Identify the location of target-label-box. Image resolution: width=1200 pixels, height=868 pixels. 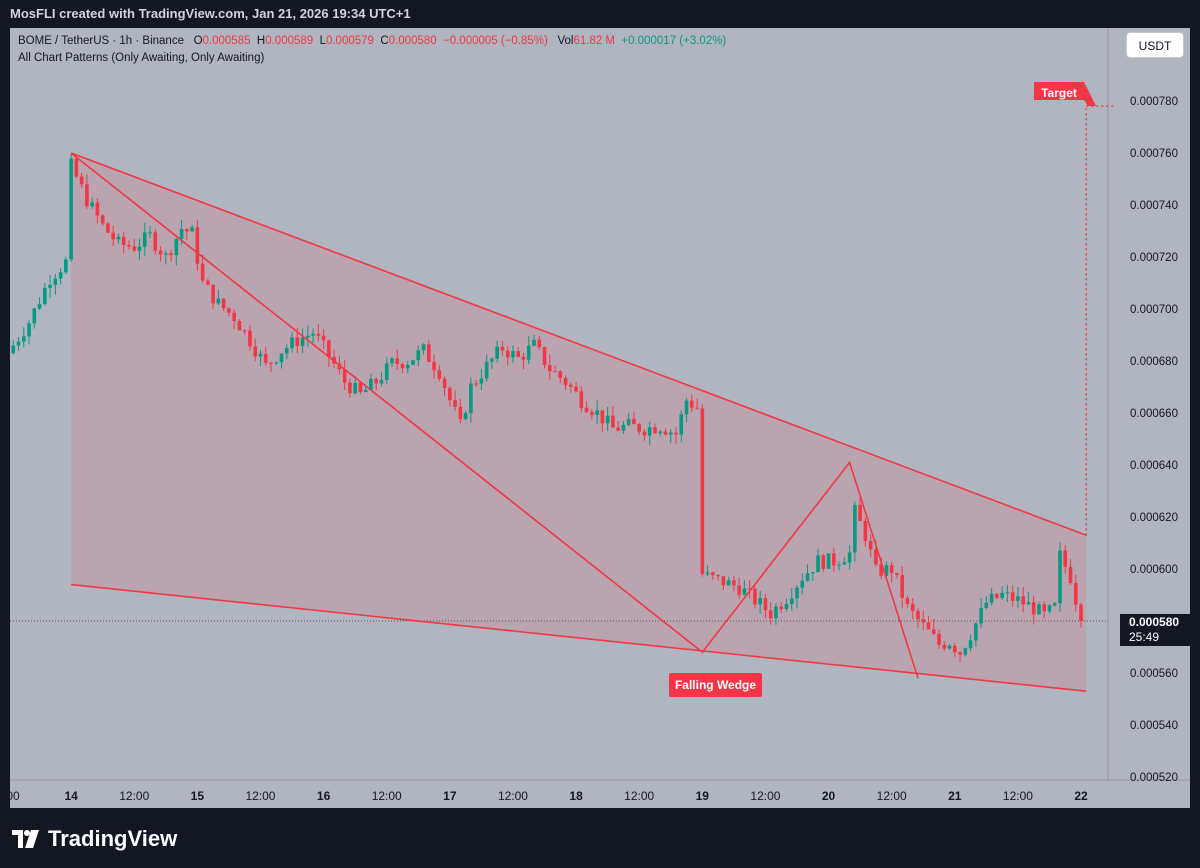
(1065, 94).